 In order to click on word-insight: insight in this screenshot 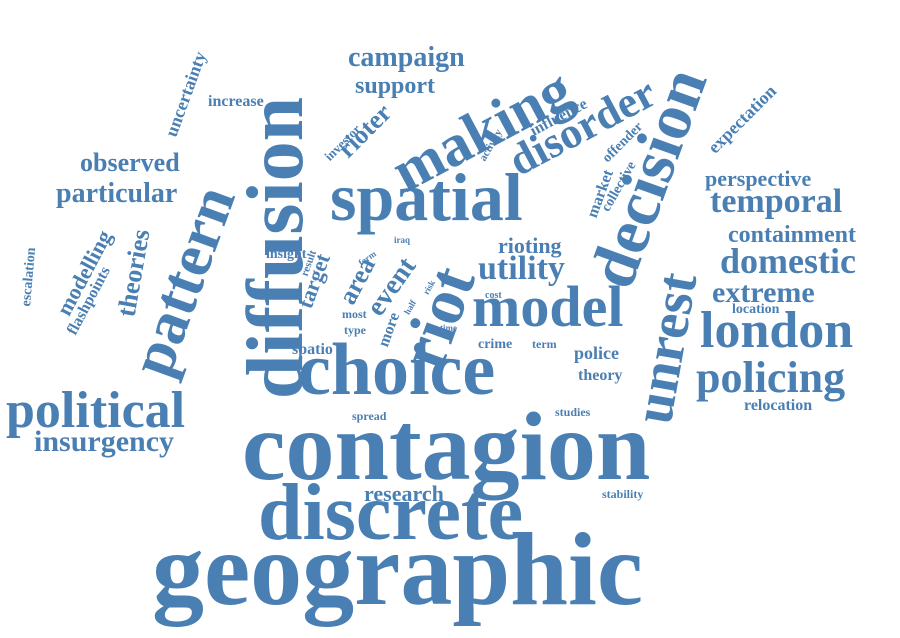, I will do `click(286, 254)`.